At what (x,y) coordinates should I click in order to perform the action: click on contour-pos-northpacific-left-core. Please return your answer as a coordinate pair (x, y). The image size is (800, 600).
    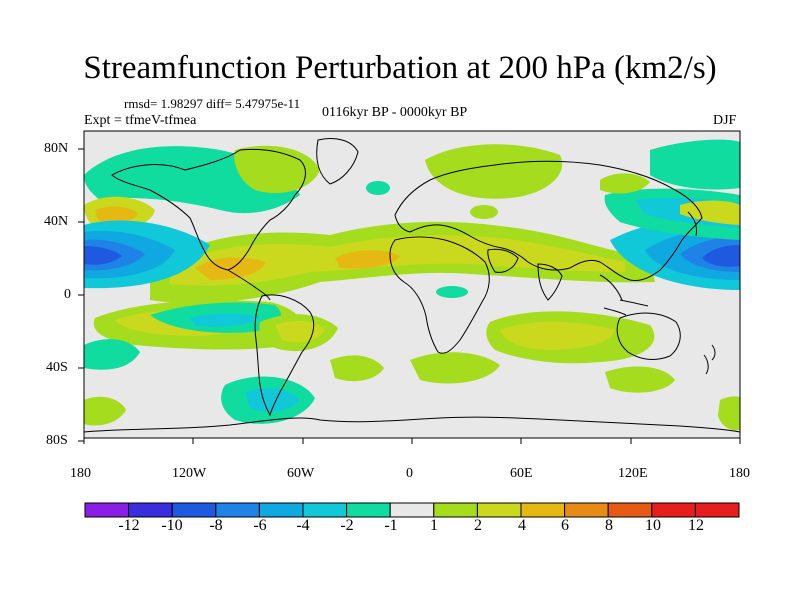
    Looking at the image, I should click on (116, 214).